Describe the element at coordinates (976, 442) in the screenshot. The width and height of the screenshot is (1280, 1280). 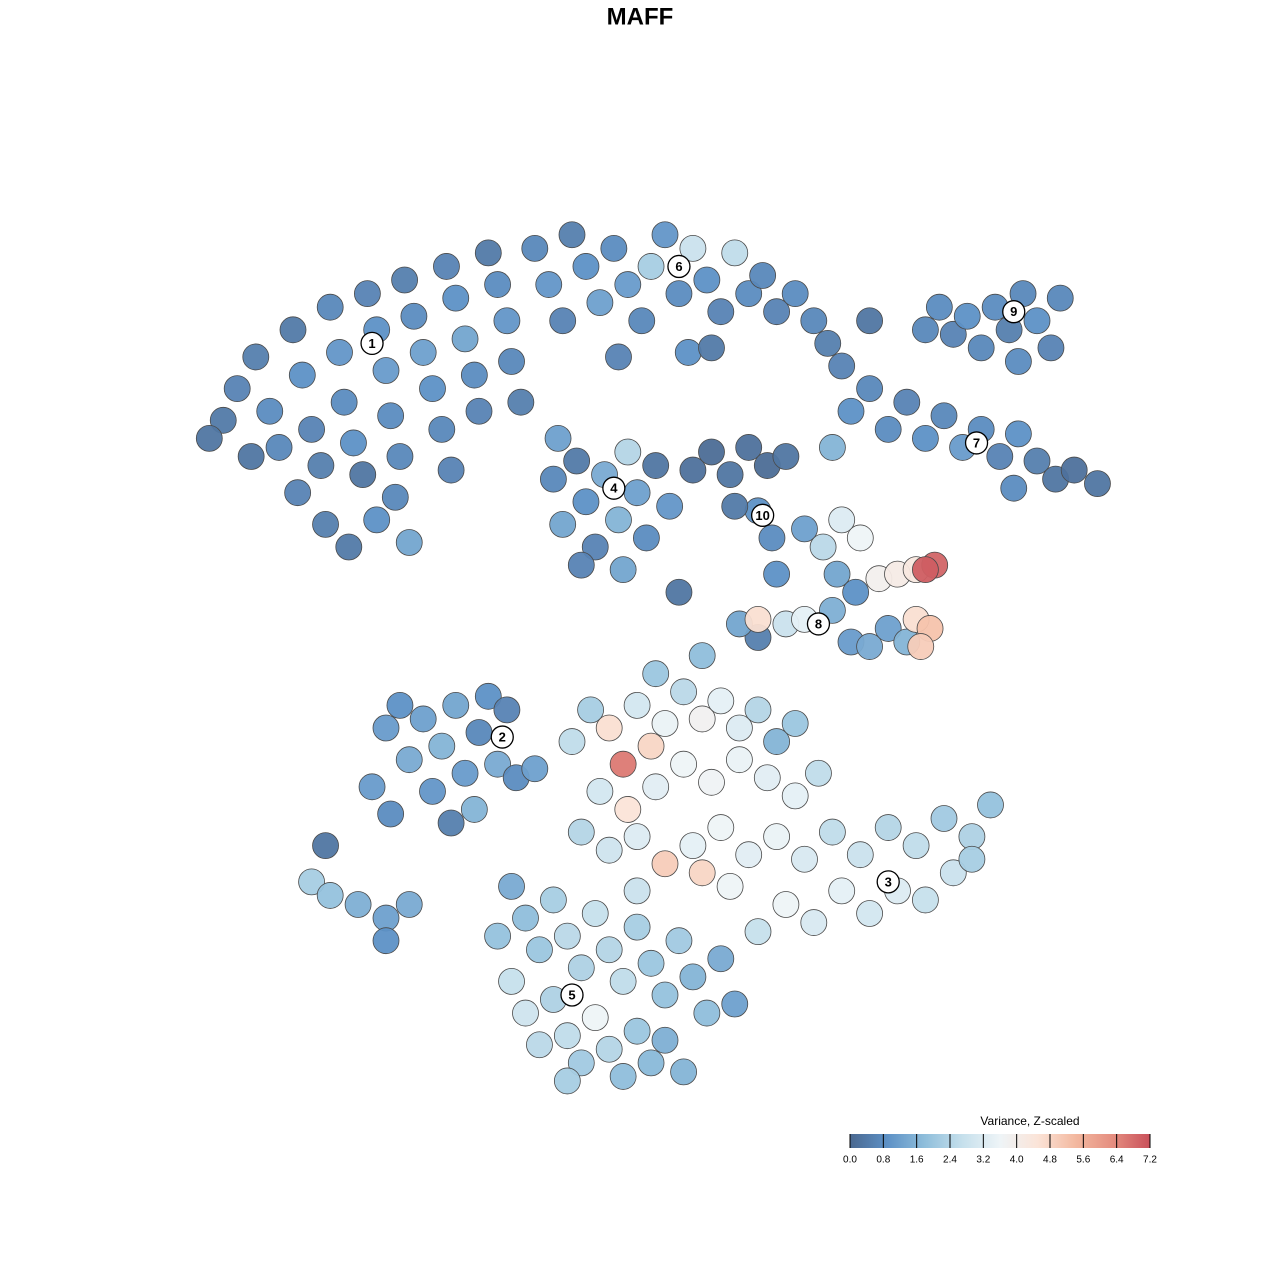
I see `cluster-label: 7` at that location.